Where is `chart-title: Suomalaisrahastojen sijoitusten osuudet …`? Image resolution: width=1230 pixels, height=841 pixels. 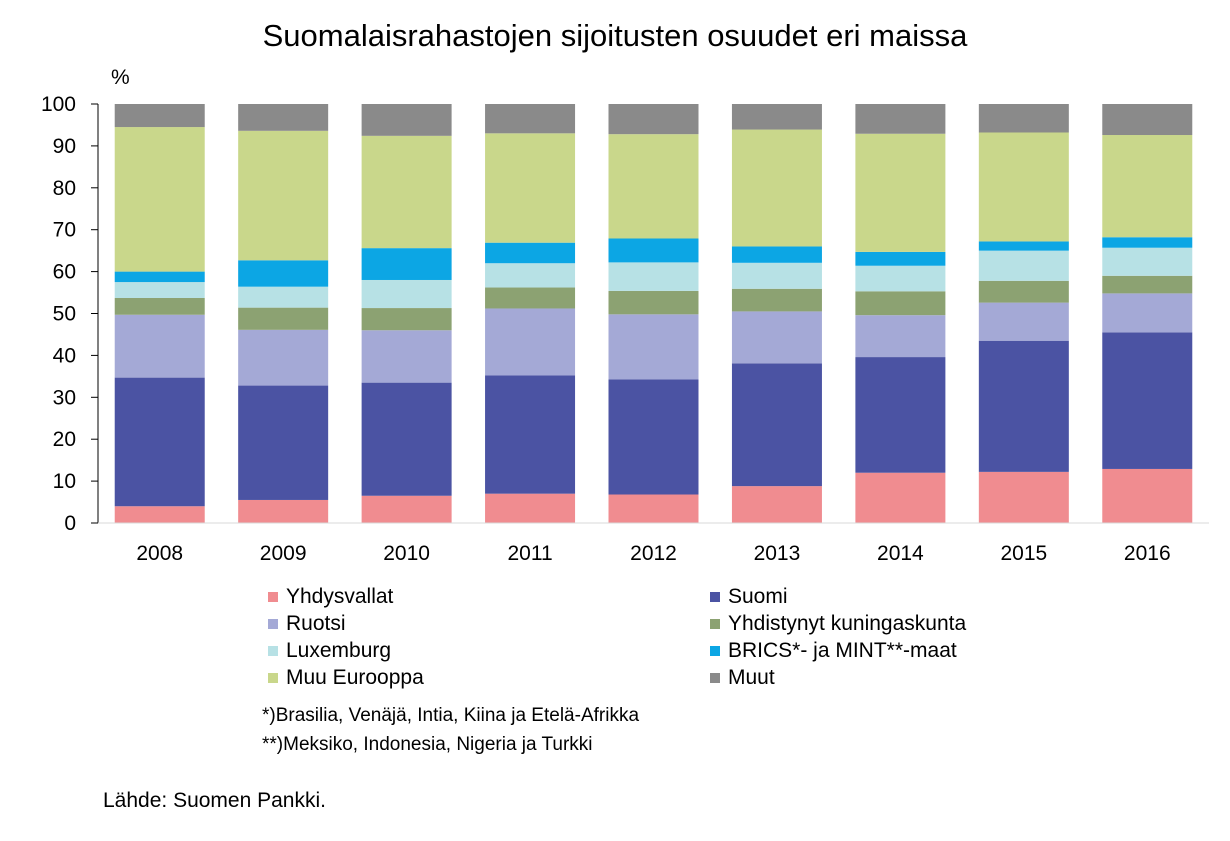 chart-title: Suomalaisrahastojen sijoitusten osuudet … is located at coordinates (615, 35).